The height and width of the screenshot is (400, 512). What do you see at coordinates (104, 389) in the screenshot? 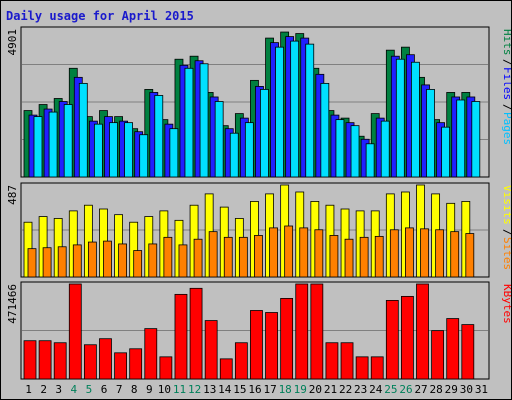
I see `x-tick-day-6: 6` at bounding box center [104, 389].